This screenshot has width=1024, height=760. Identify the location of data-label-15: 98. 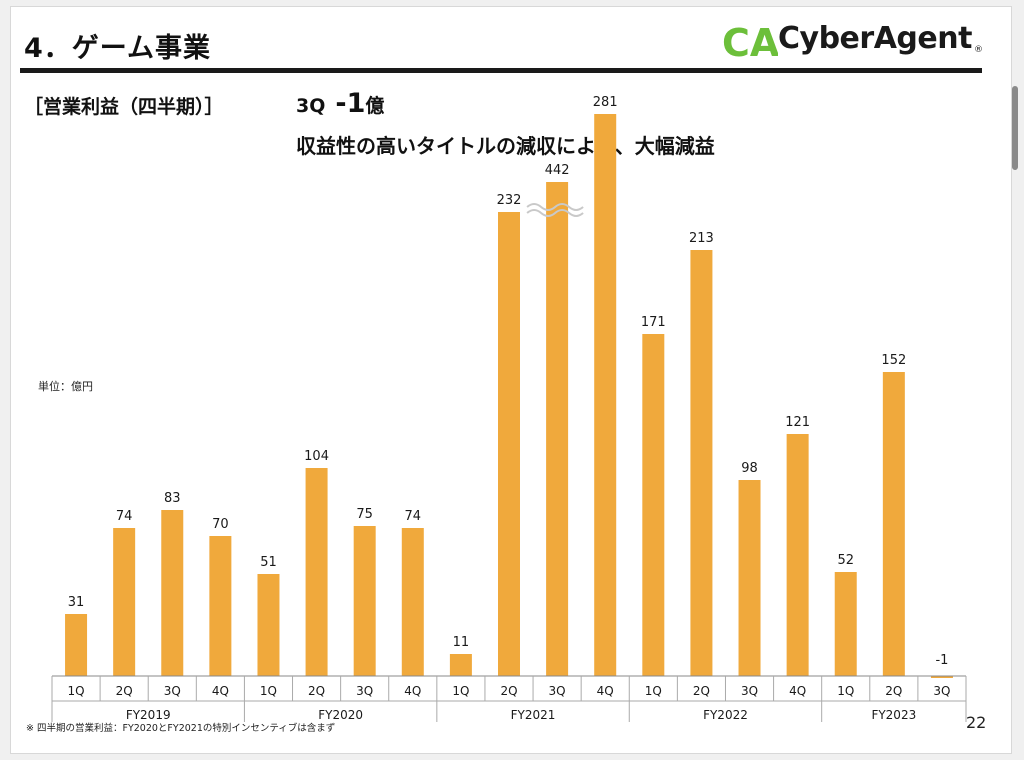
(749, 468).